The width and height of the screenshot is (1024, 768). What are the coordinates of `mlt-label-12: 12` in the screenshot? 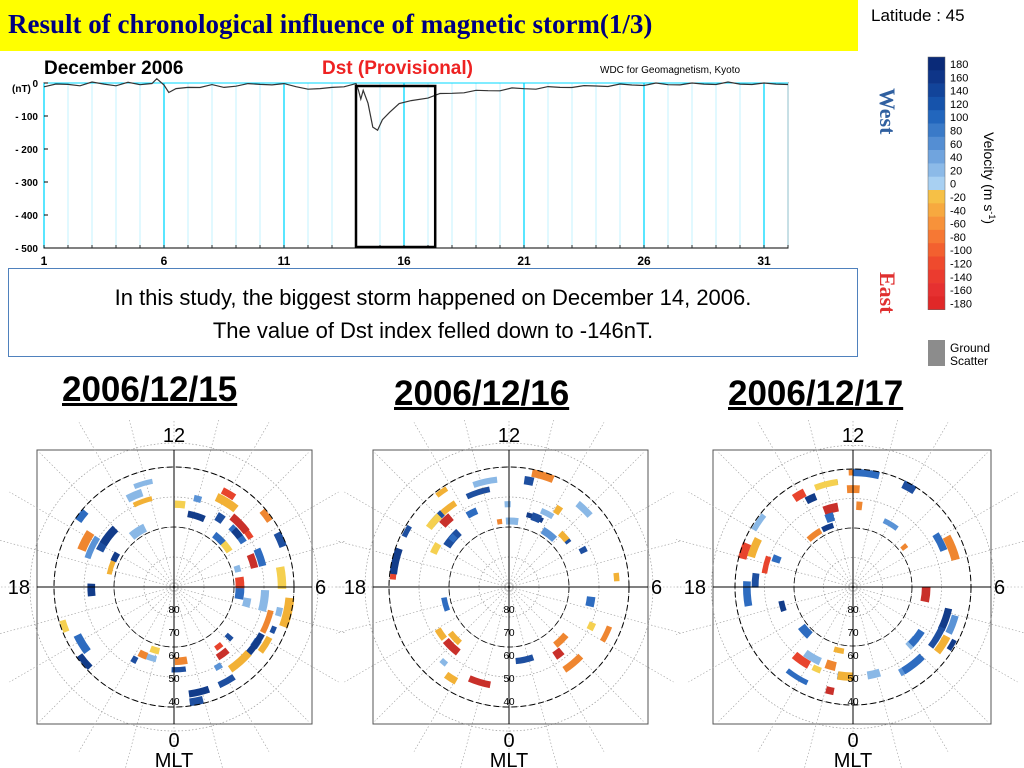 It's located at (174, 436).